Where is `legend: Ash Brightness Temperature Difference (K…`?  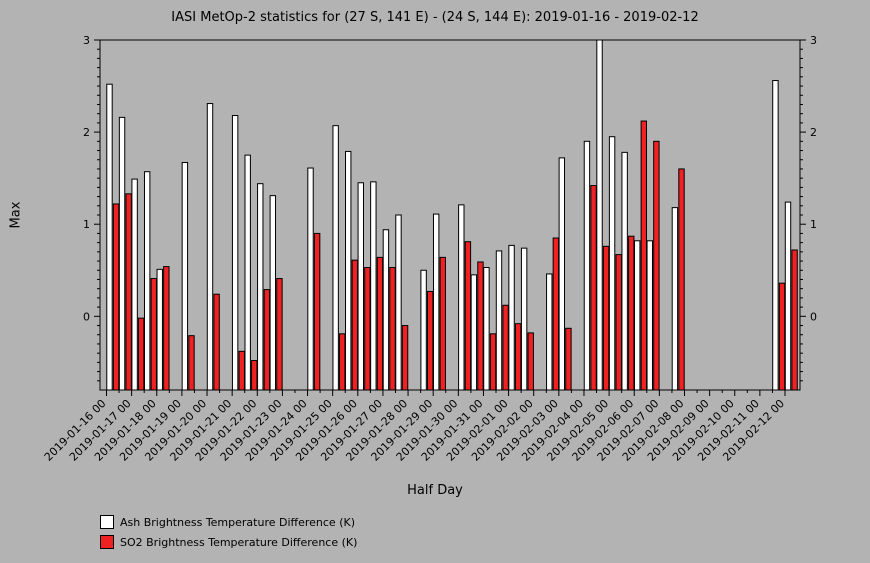 legend: Ash Brightness Temperature Difference (K… is located at coordinates (228, 532).